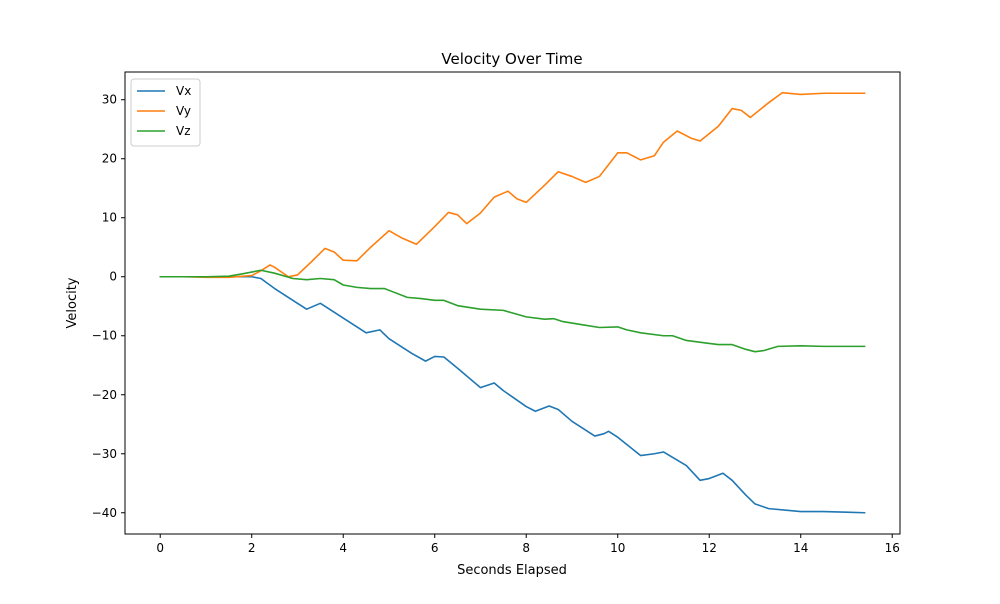 This screenshot has height=604, width=1000. I want to click on legend-label-vz: Vz, so click(183, 131).